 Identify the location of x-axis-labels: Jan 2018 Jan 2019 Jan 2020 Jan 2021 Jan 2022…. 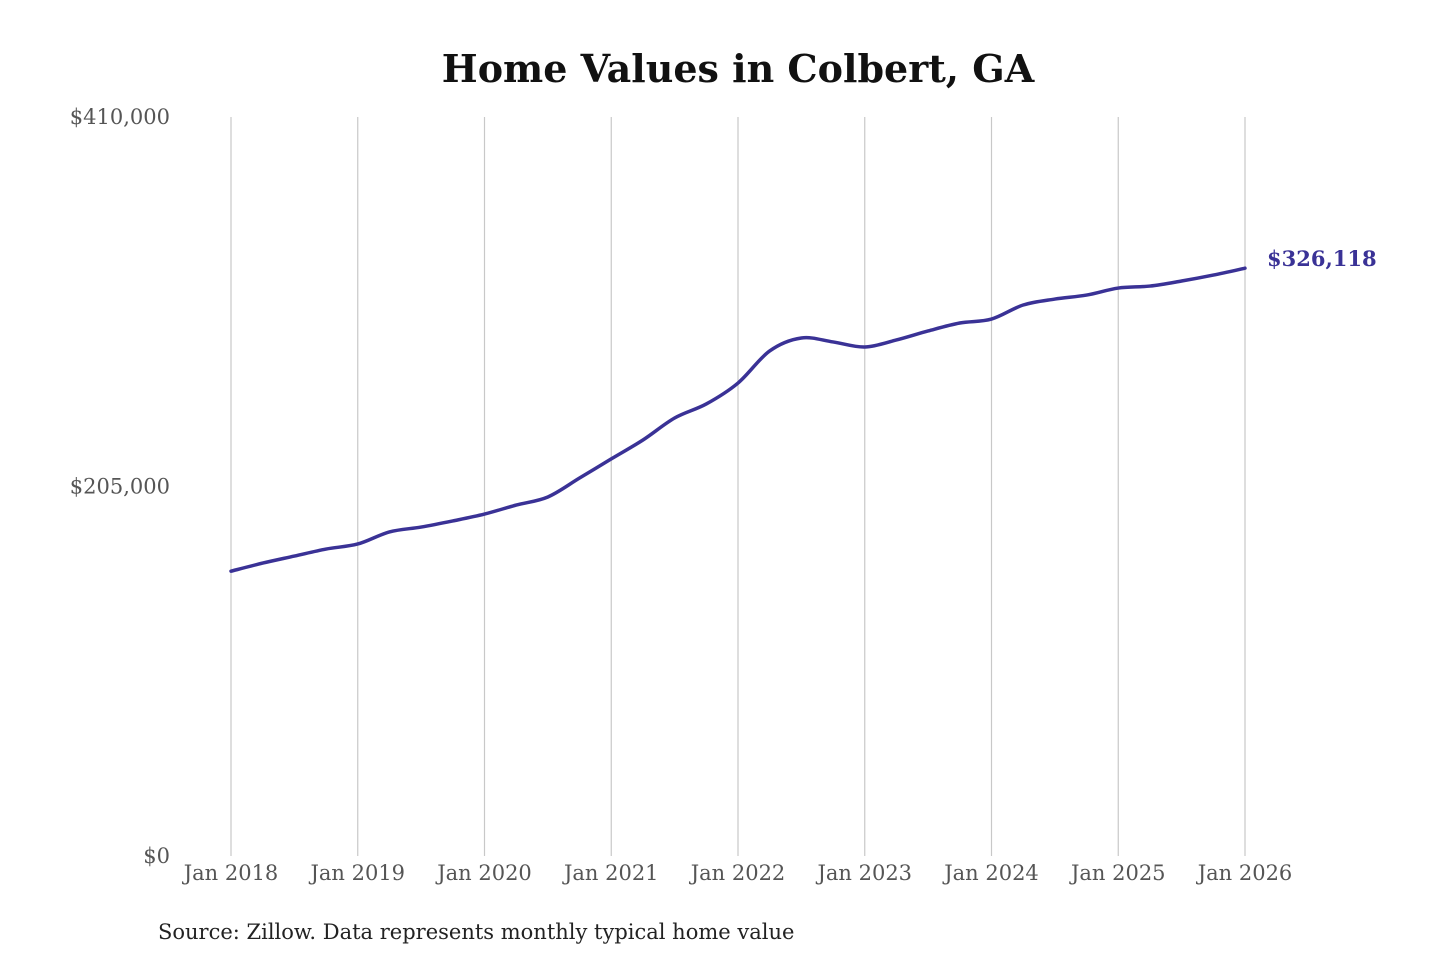
(737, 873).